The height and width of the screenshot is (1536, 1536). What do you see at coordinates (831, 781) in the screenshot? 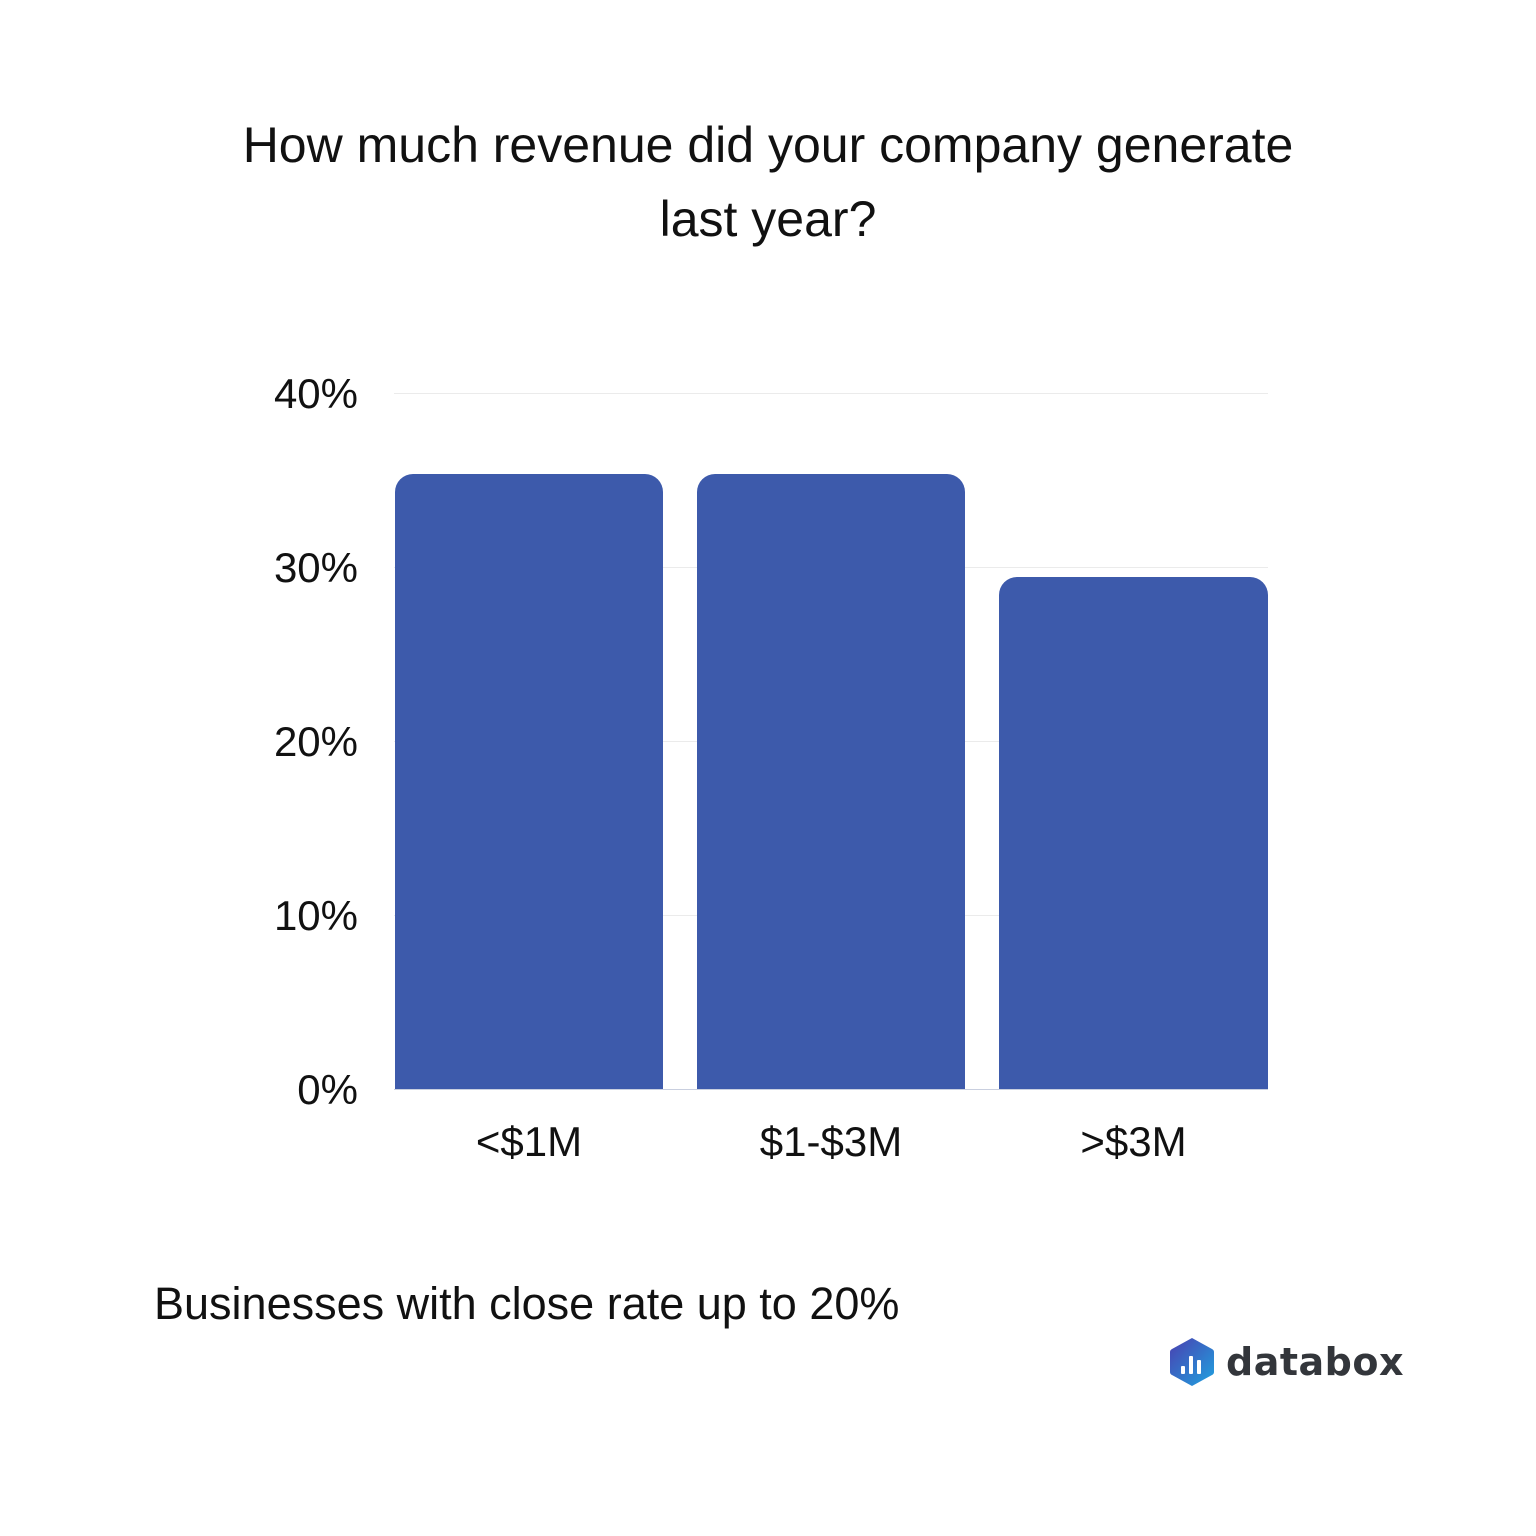
I see `bar-1m-to-3m` at bounding box center [831, 781].